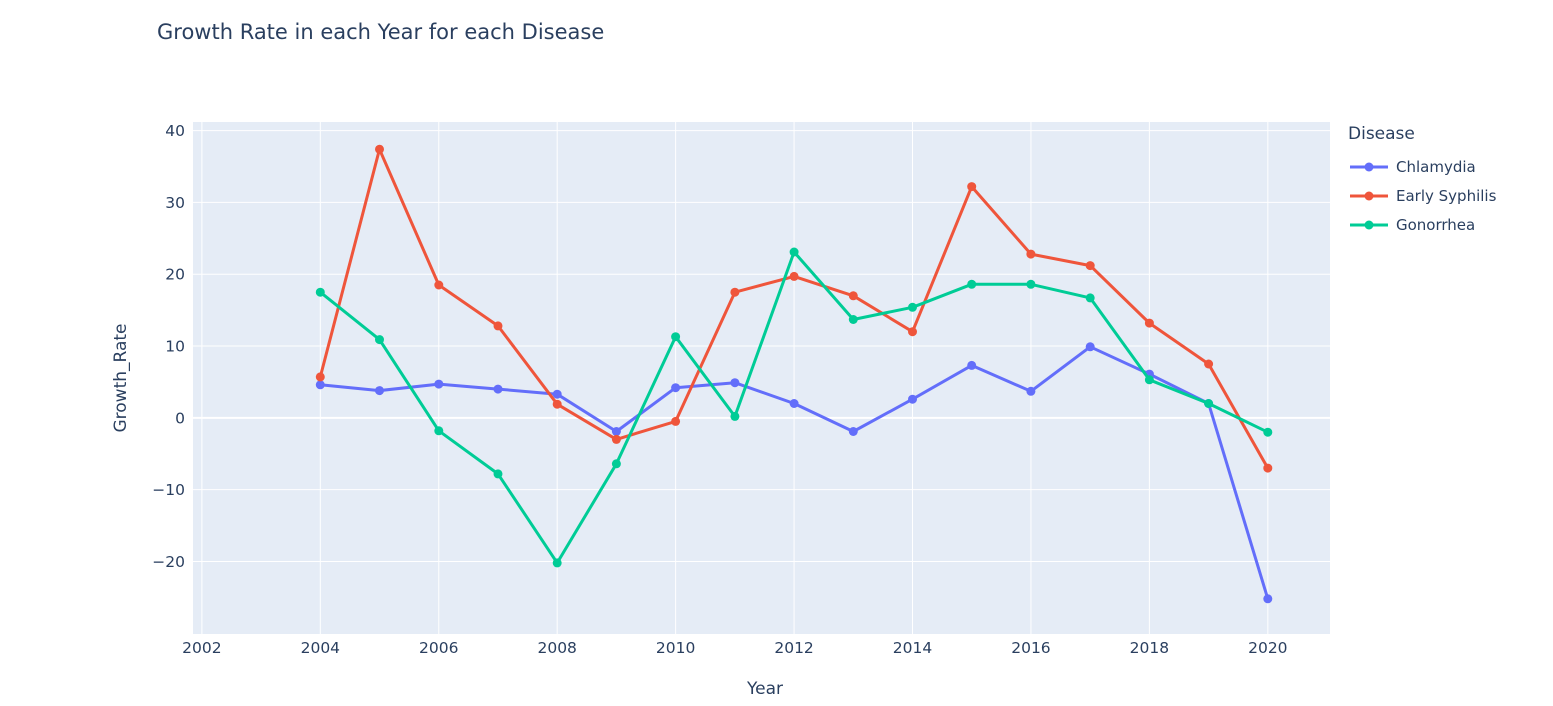 Image resolution: width=1553 pixels, height=706 pixels. What do you see at coordinates (1436, 166) in the screenshot?
I see `legend-label-chlamydia: Chlamydia` at bounding box center [1436, 166].